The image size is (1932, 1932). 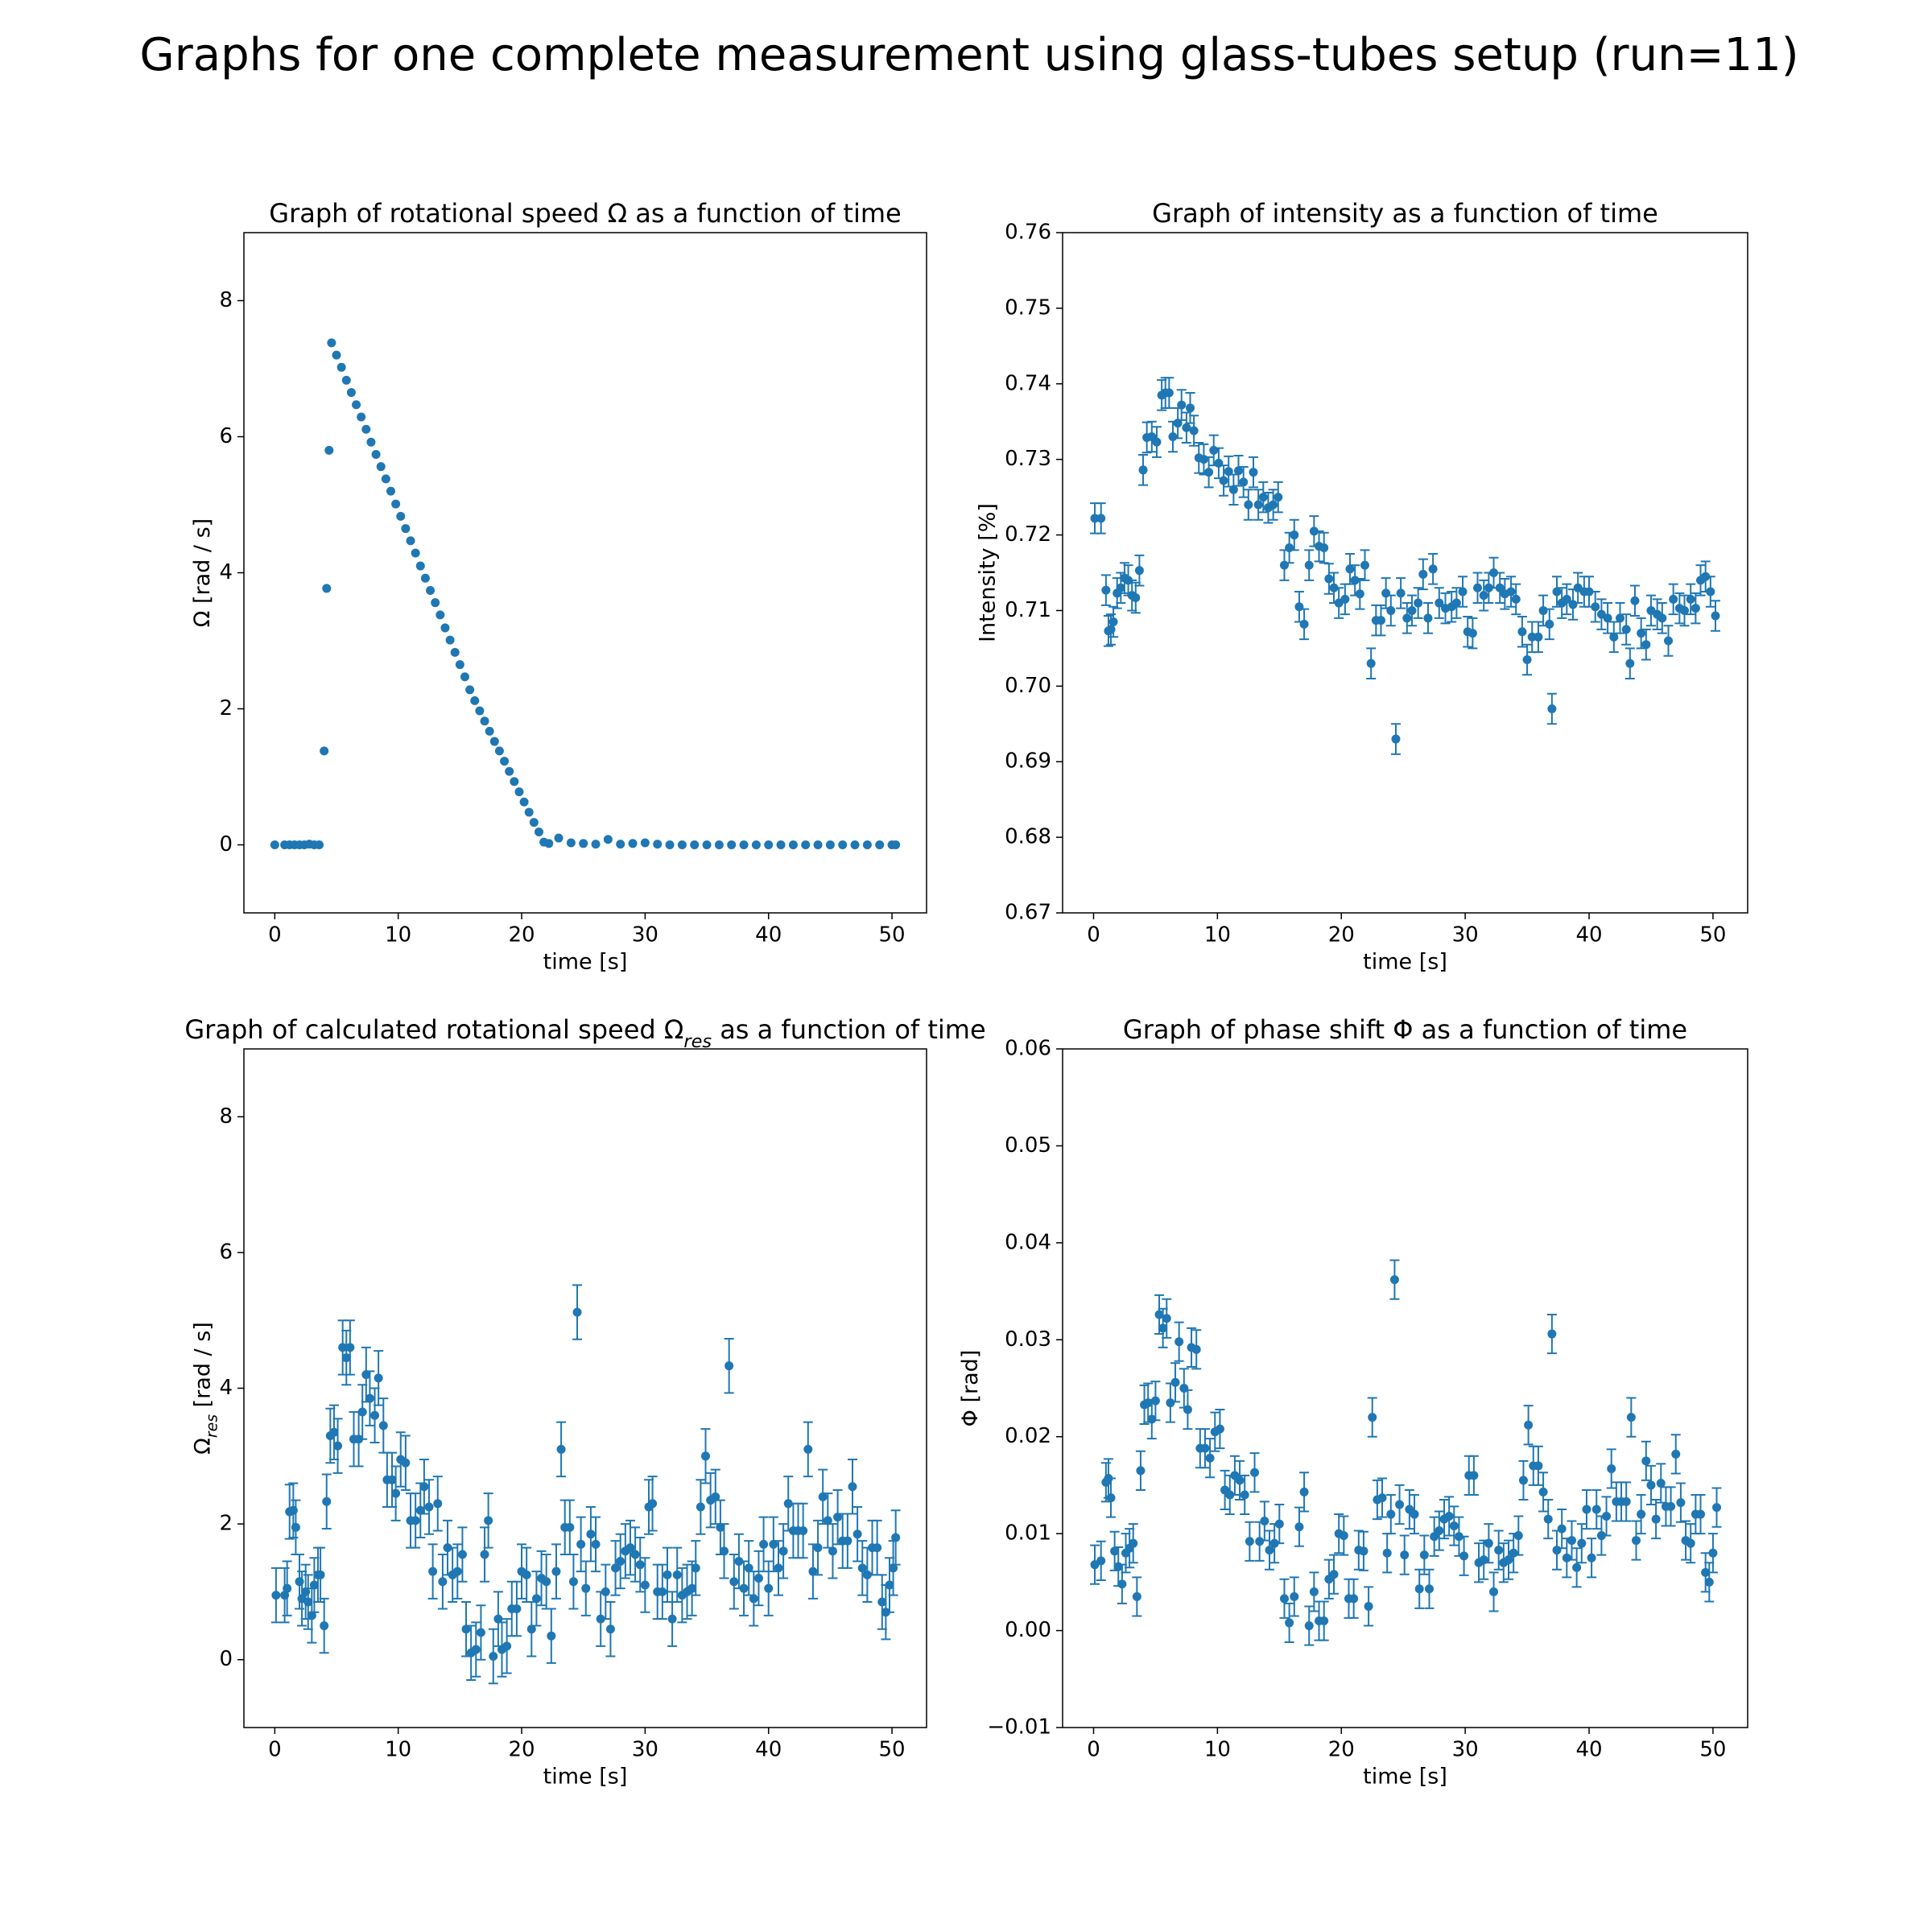 I want to click on x-tick-label: 40, so click(x=768, y=935).